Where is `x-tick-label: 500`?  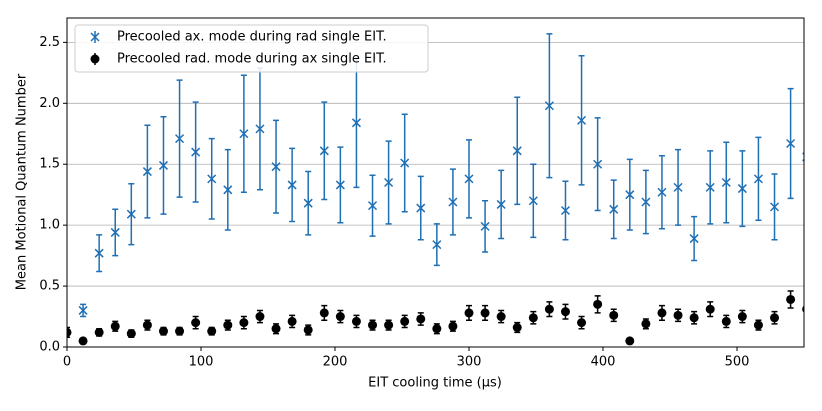 x-tick-label: 500 is located at coordinates (737, 362).